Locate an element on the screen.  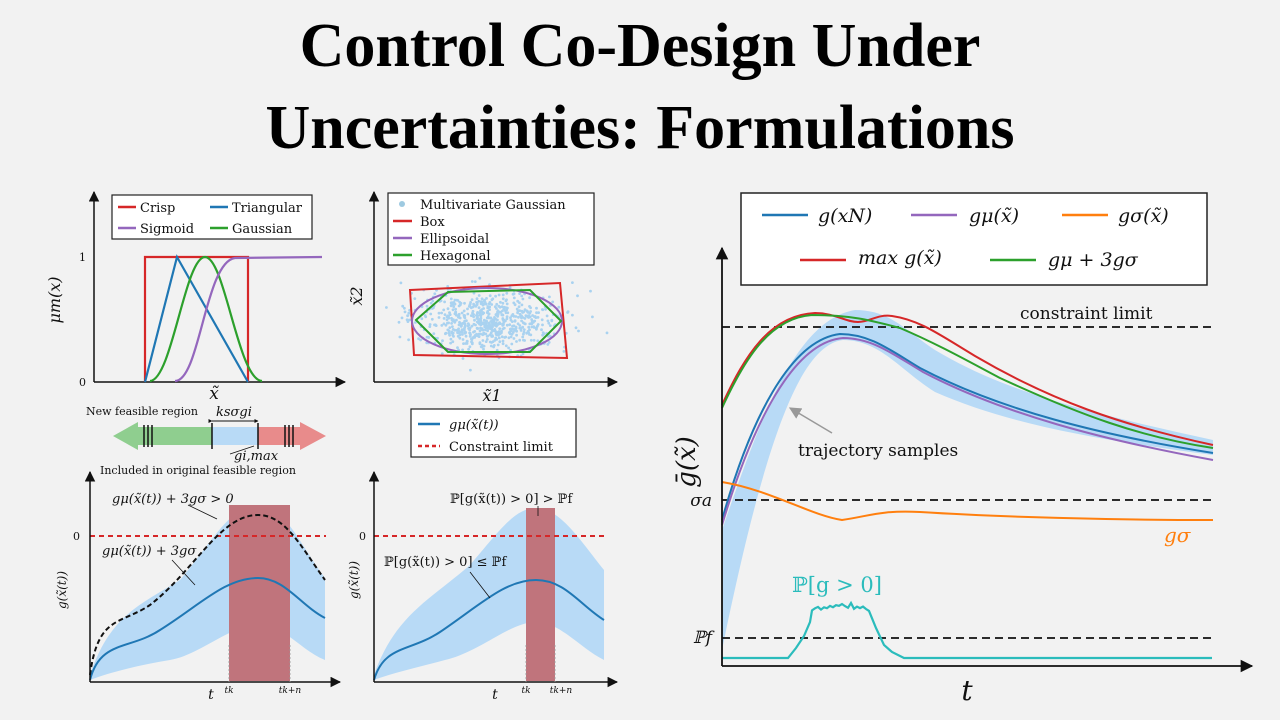
infeasible-arrow is located at coordinates (292, 436).